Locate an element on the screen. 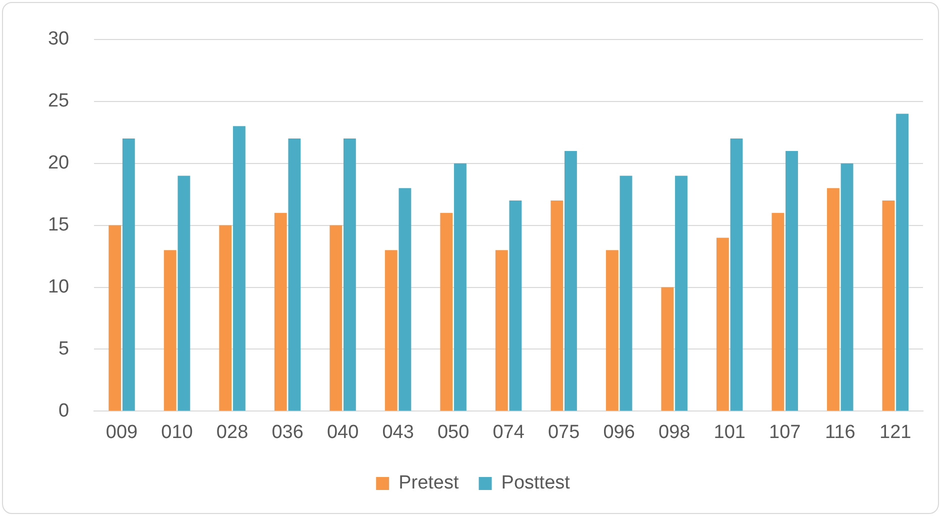 The width and height of the screenshot is (943, 518). legend-label: Posttest is located at coordinates (536, 483).